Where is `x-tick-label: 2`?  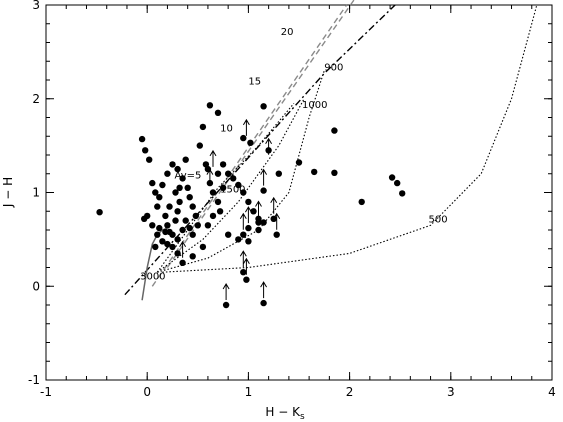
x-tick-label: 2 is located at coordinates (350, 392).